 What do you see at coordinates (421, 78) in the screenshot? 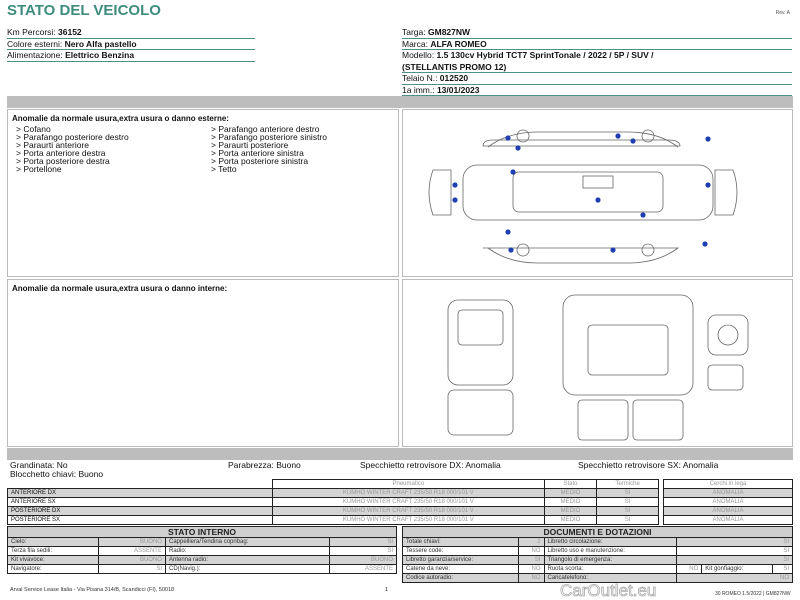
I see `label: Telaio N.:` at bounding box center [421, 78].